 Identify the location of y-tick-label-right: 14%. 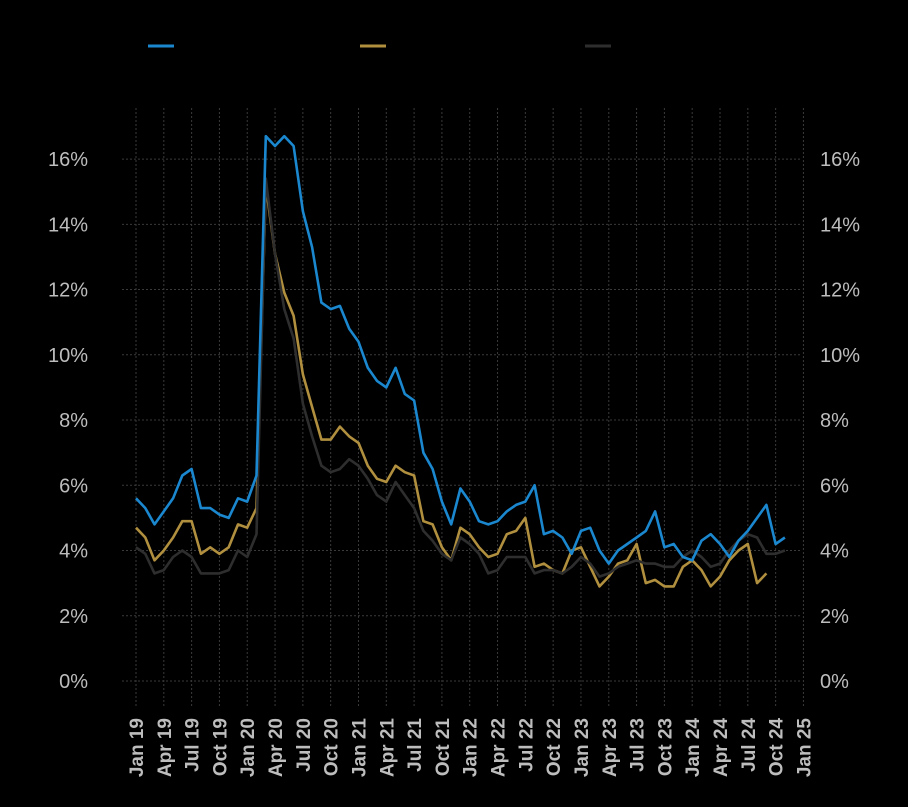
(840, 225).